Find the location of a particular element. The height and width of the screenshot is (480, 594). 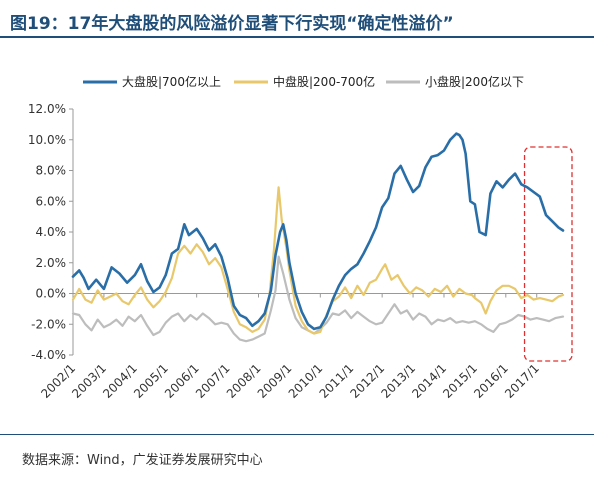

y-tick-label: 6.0% is located at coordinates (51, 201).